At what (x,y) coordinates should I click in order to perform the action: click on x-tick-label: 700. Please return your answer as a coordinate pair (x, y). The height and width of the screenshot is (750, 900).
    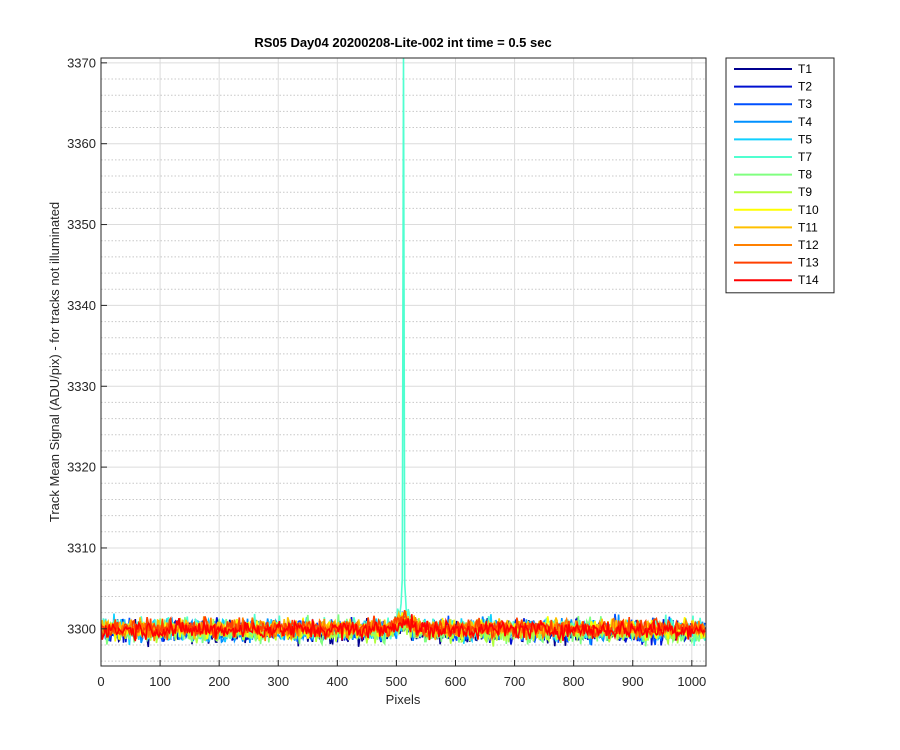
    Looking at the image, I should click on (515, 681).